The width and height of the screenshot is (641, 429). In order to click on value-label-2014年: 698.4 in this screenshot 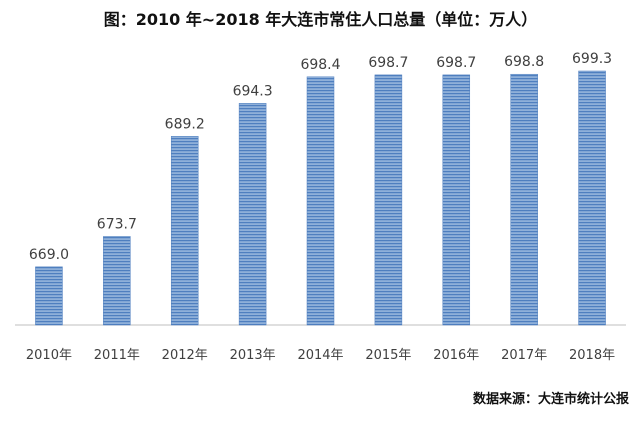, I will do `click(320, 65)`.